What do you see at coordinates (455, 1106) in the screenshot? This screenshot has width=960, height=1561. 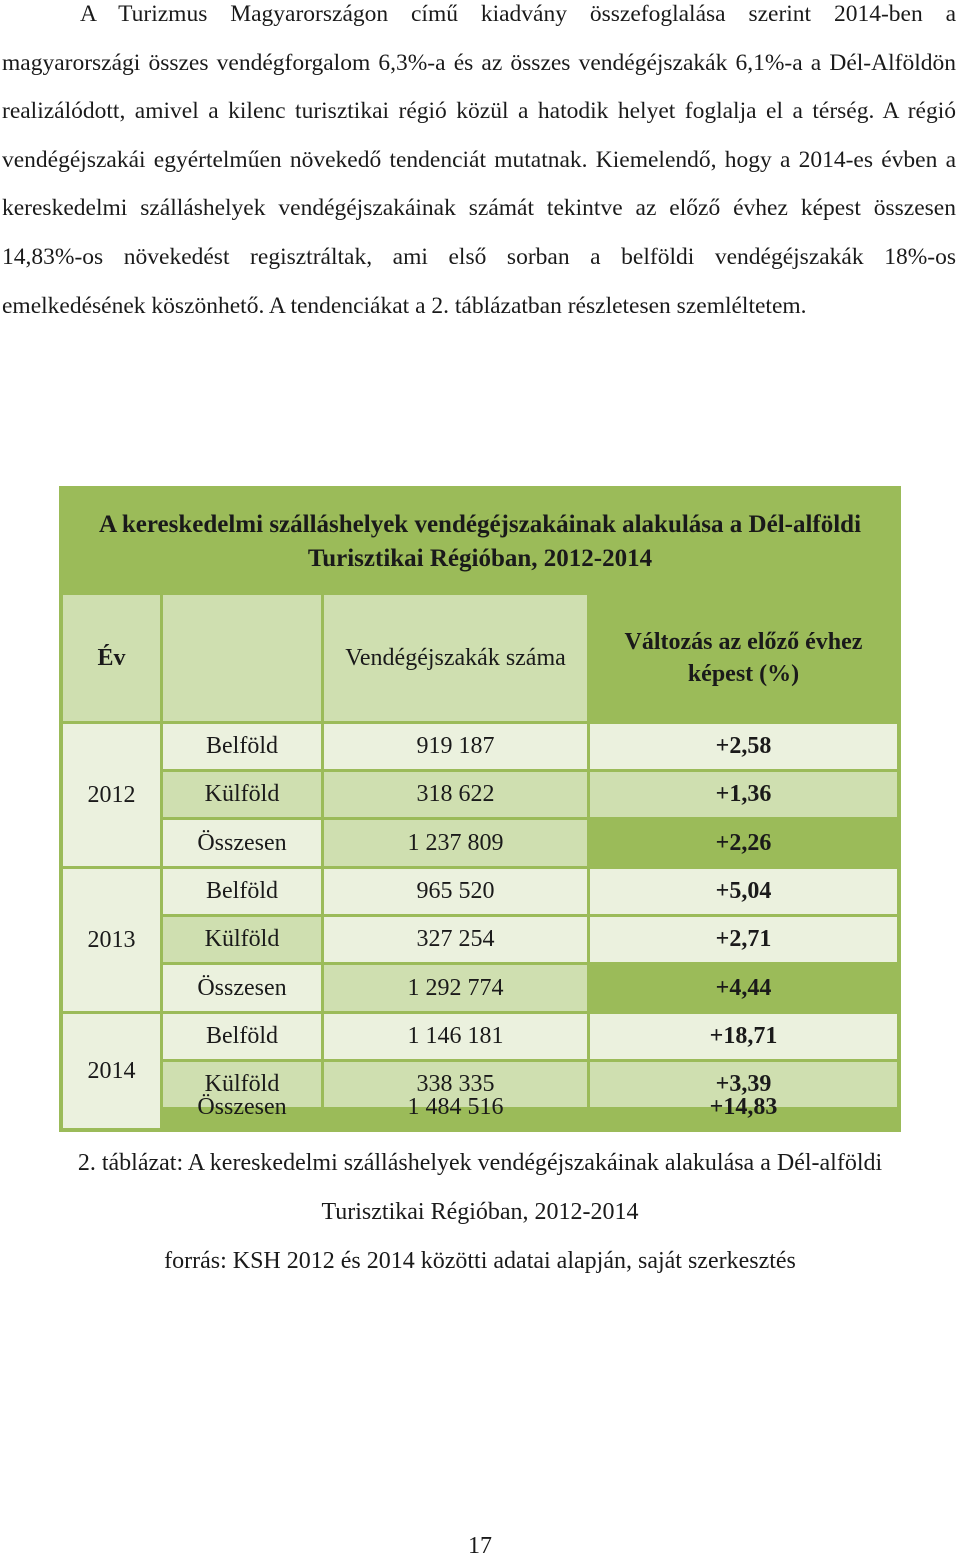 I see `row-value: 1 484 516` at bounding box center [455, 1106].